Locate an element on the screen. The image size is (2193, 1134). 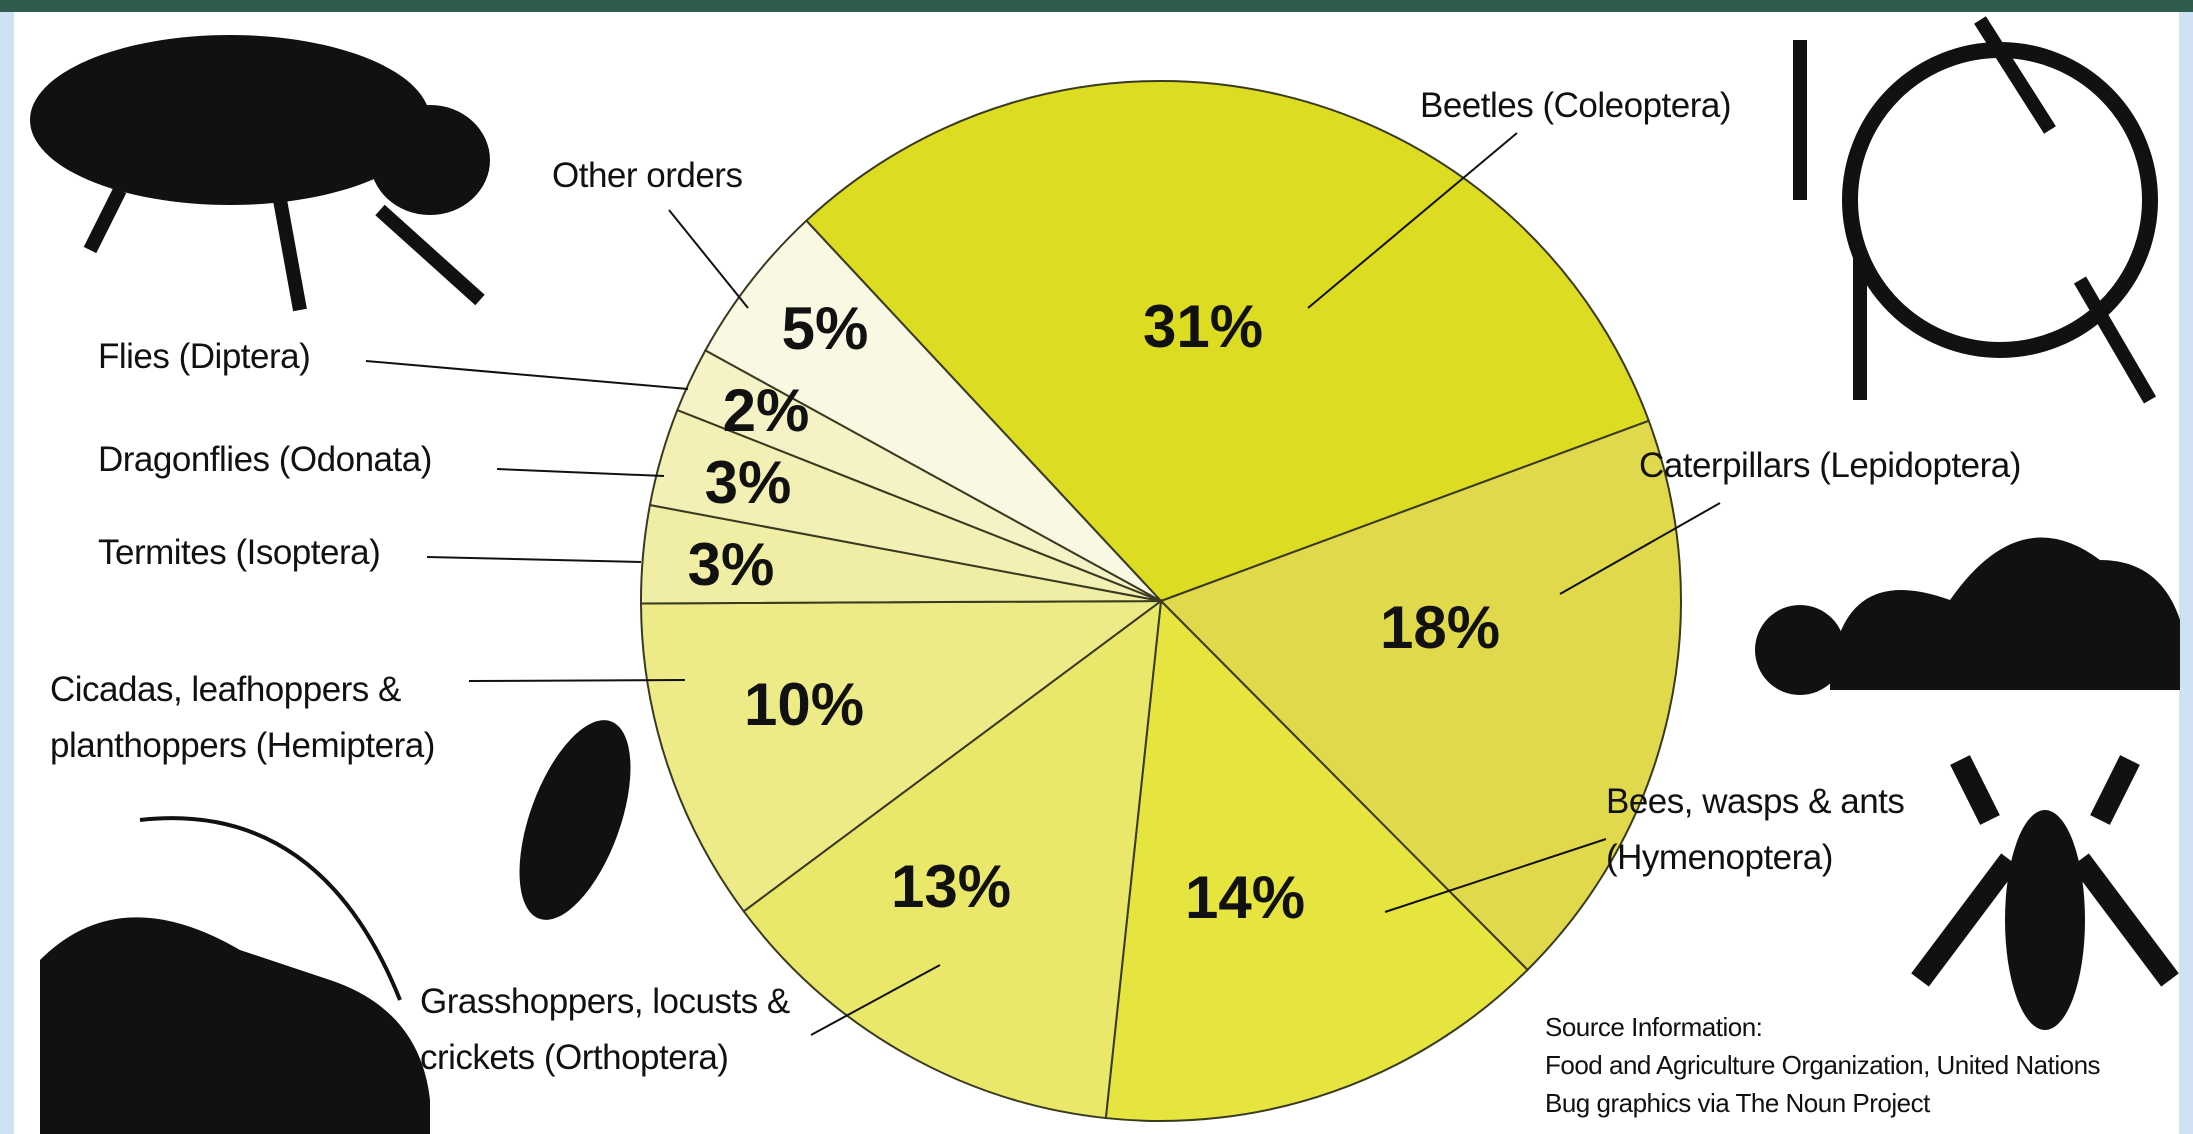
slice-label: Other orders is located at coordinates (647, 175).